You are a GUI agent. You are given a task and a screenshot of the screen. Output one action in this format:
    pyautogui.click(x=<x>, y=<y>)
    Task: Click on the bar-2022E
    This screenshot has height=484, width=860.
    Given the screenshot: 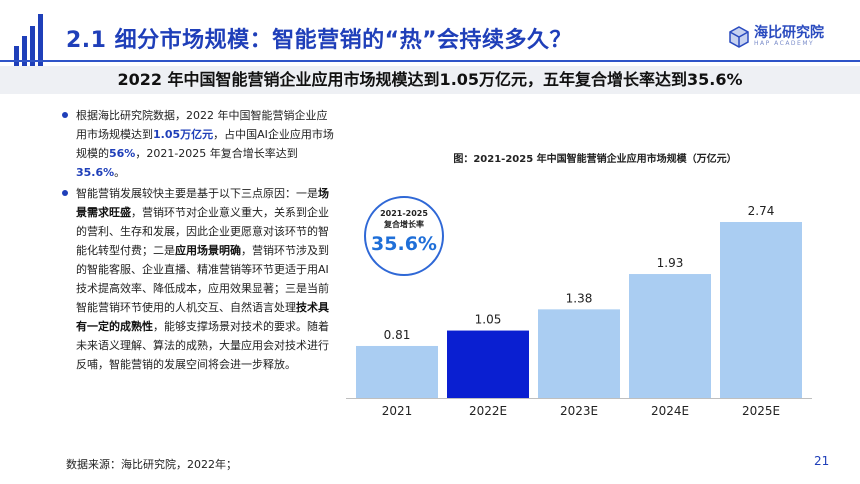 What is the action you would take?
    pyautogui.click(x=488, y=364)
    